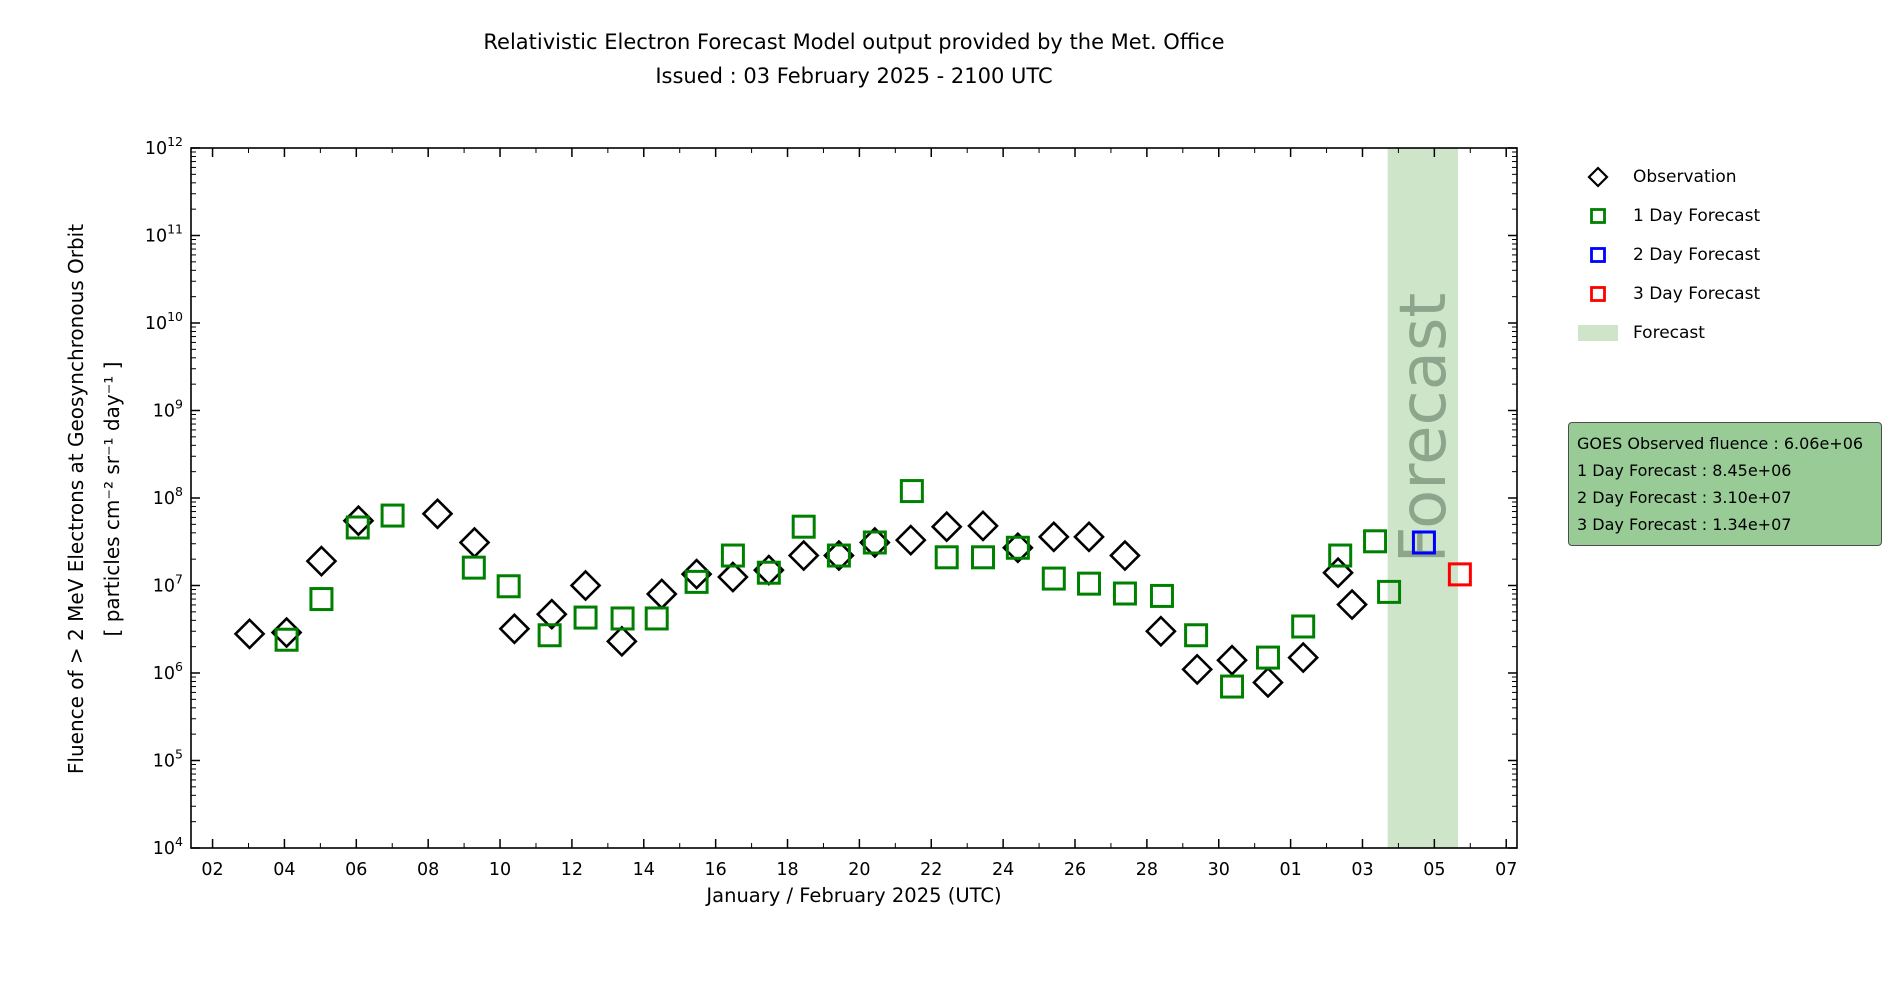  What do you see at coordinates (1684, 497) in the screenshot?
I see `summary-2-day-forecast: 2 Day Forecast : 3.10e+07` at bounding box center [1684, 497].